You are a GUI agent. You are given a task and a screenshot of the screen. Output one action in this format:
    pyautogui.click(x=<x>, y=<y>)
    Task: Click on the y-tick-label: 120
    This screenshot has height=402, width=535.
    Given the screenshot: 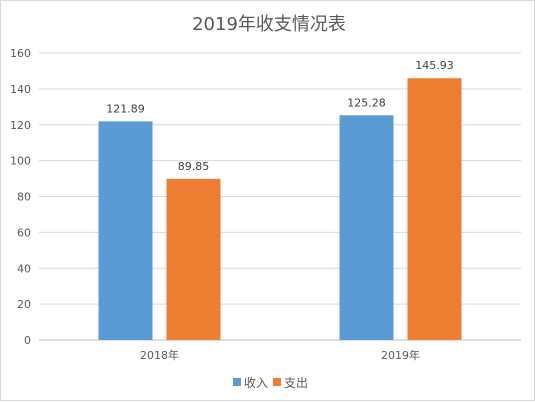 What is the action you would take?
    pyautogui.click(x=20, y=125)
    